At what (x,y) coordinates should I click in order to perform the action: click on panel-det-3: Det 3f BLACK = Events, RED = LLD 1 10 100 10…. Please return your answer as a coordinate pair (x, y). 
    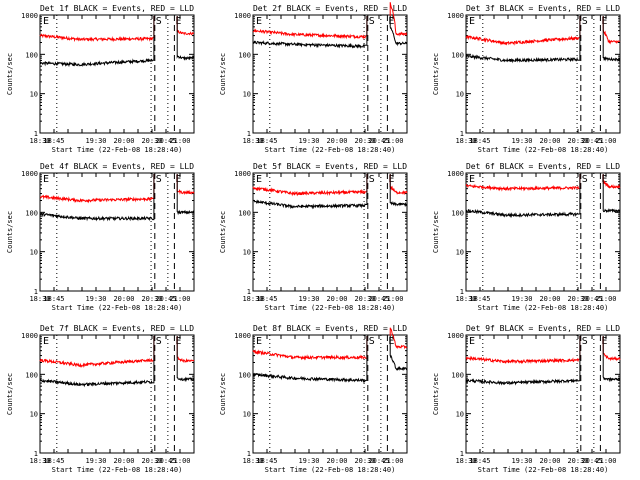
    Looking at the image, I should click on (526, 79).